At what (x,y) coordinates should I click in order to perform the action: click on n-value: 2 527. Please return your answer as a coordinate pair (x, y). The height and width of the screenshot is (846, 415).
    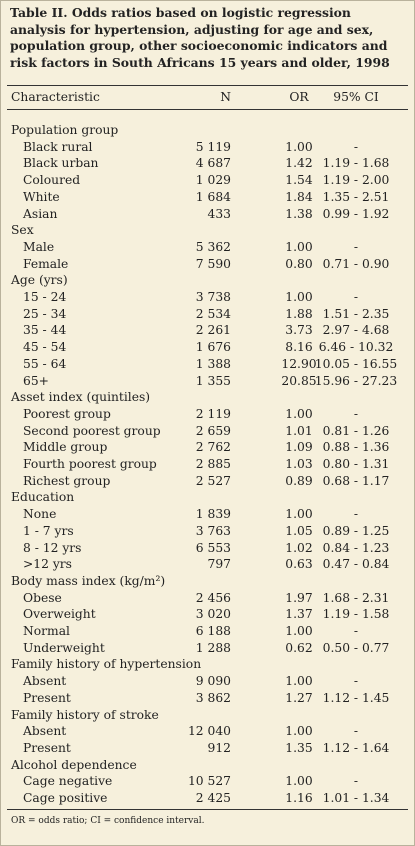
    Looking at the image, I should click on (213, 480).